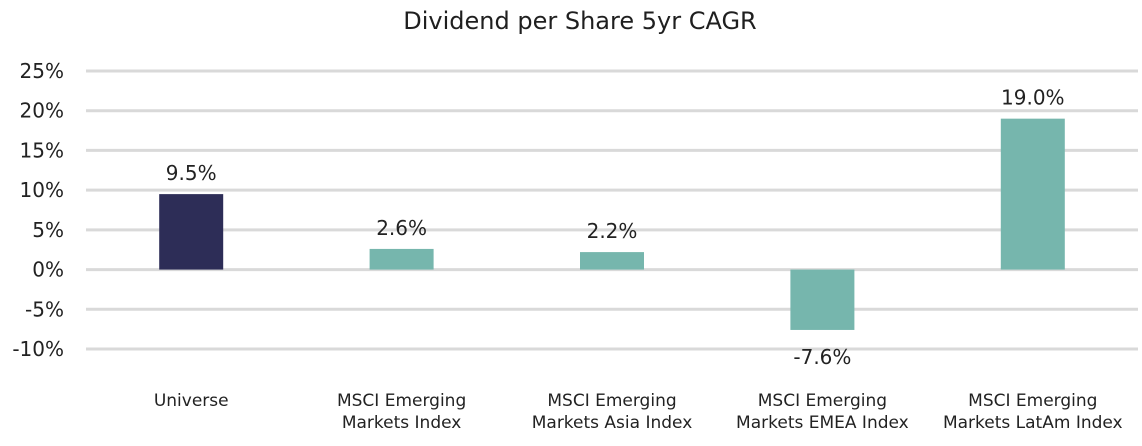  What do you see at coordinates (401, 228) in the screenshot?
I see `data-label: 2.6%` at bounding box center [401, 228].